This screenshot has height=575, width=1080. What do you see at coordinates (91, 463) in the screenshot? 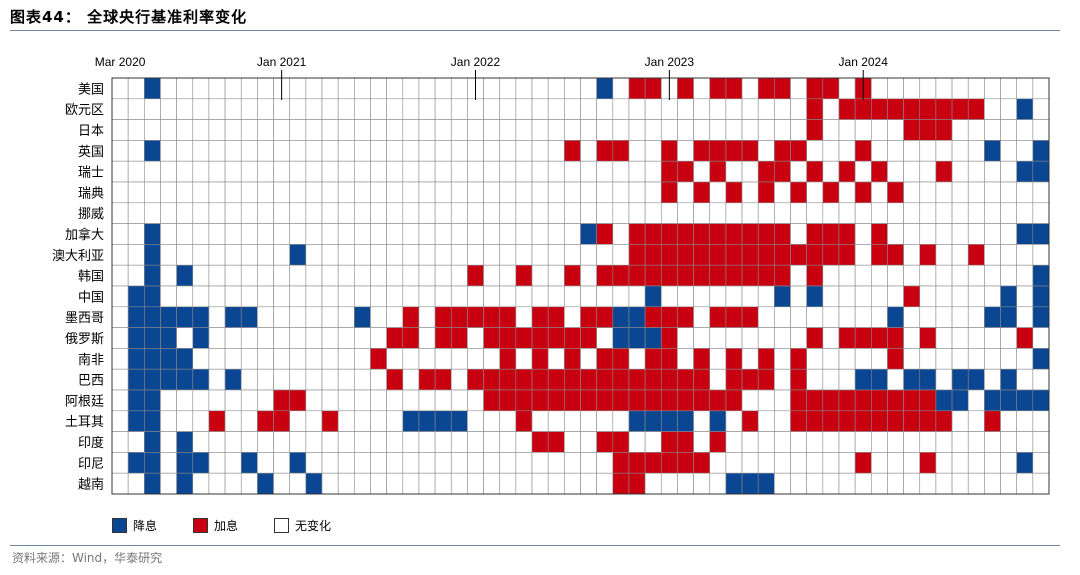
I see `row-label: 印尼` at bounding box center [91, 463].